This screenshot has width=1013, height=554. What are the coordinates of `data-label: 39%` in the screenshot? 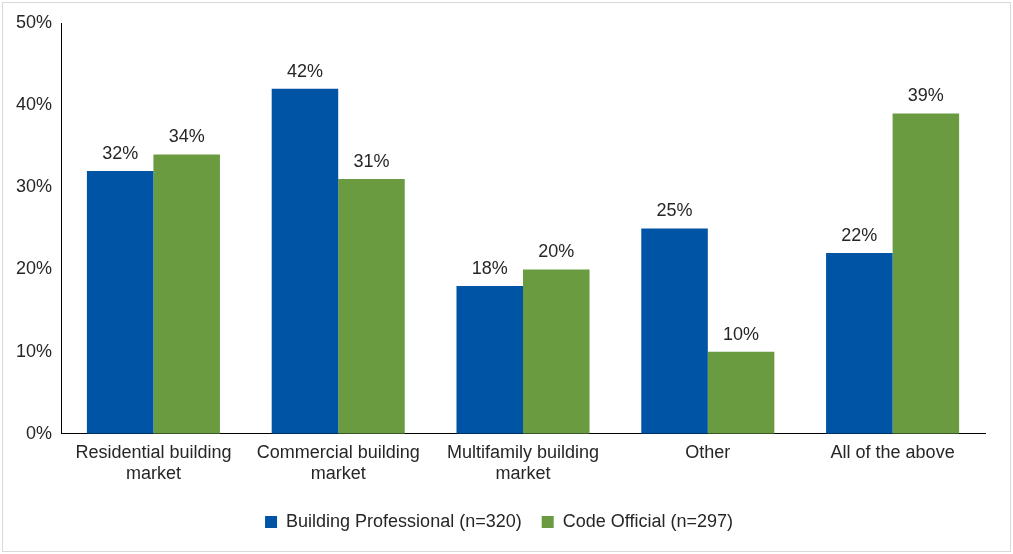 It's located at (925, 95).